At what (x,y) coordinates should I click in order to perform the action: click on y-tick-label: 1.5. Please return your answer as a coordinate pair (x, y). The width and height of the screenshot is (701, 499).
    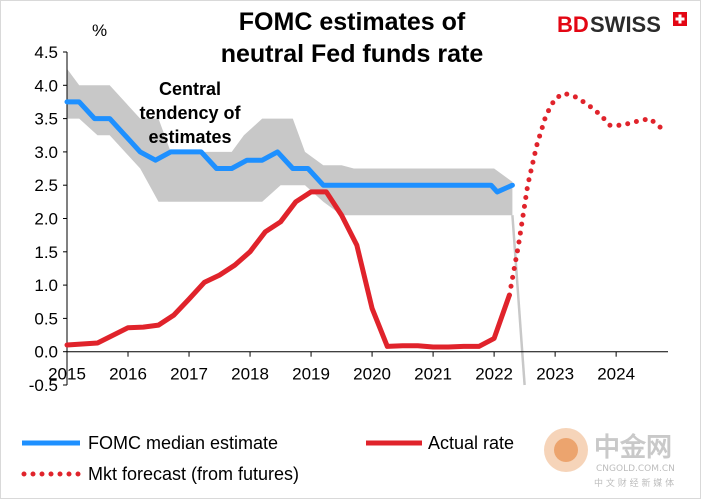
    Looking at the image, I should click on (46, 252).